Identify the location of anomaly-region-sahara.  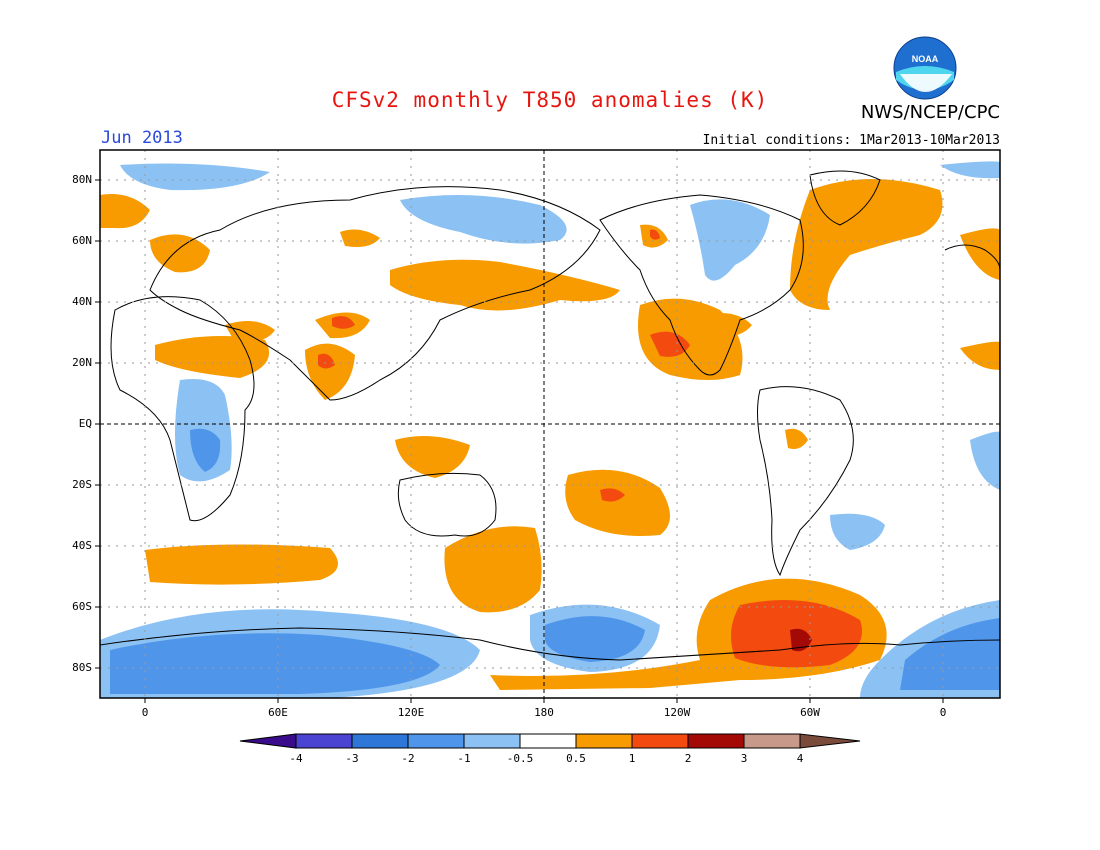
(980, 355).